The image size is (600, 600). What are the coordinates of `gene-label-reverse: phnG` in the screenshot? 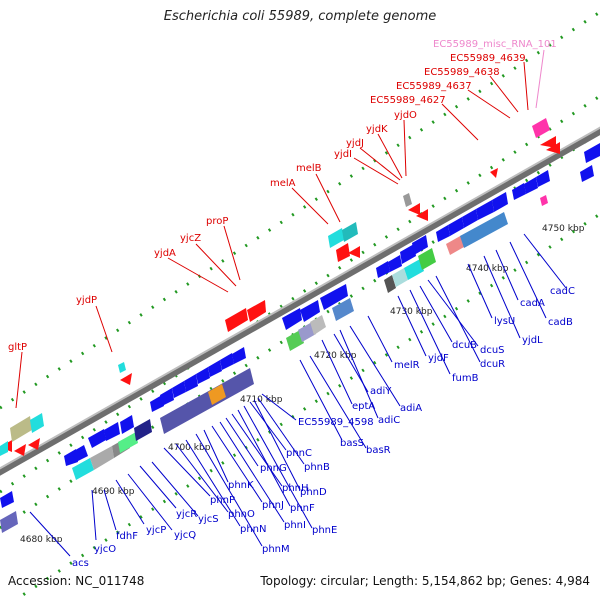 It's located at (273, 468).